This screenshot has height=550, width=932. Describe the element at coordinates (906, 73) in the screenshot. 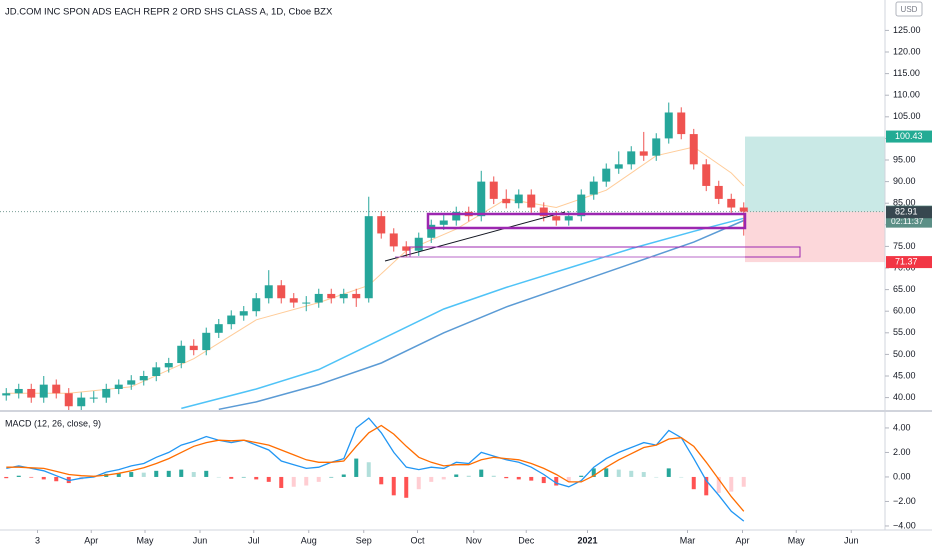

I see `y-tick-label: 115.00` at that location.